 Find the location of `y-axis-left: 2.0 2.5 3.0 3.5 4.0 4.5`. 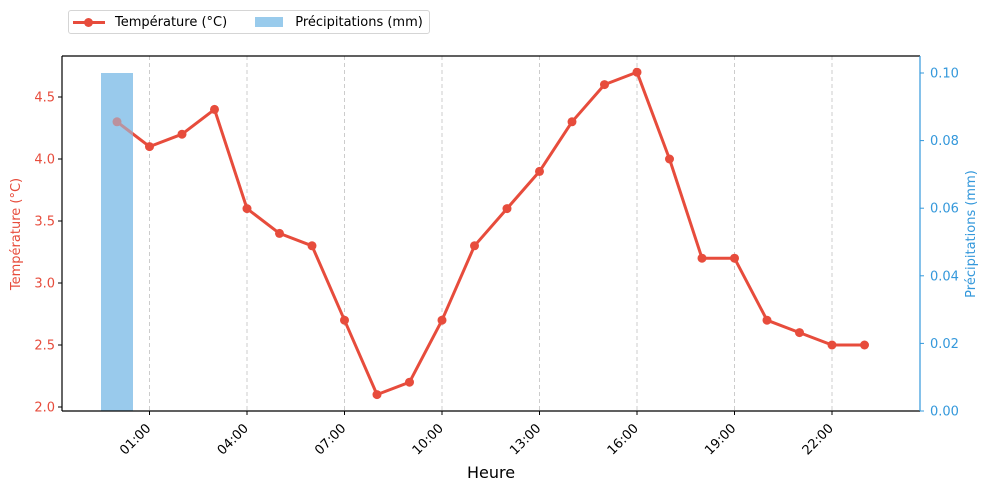

y-axis-left: 2.0 2.5 3.0 3.5 4.0 4.5 is located at coordinates (48, 253).